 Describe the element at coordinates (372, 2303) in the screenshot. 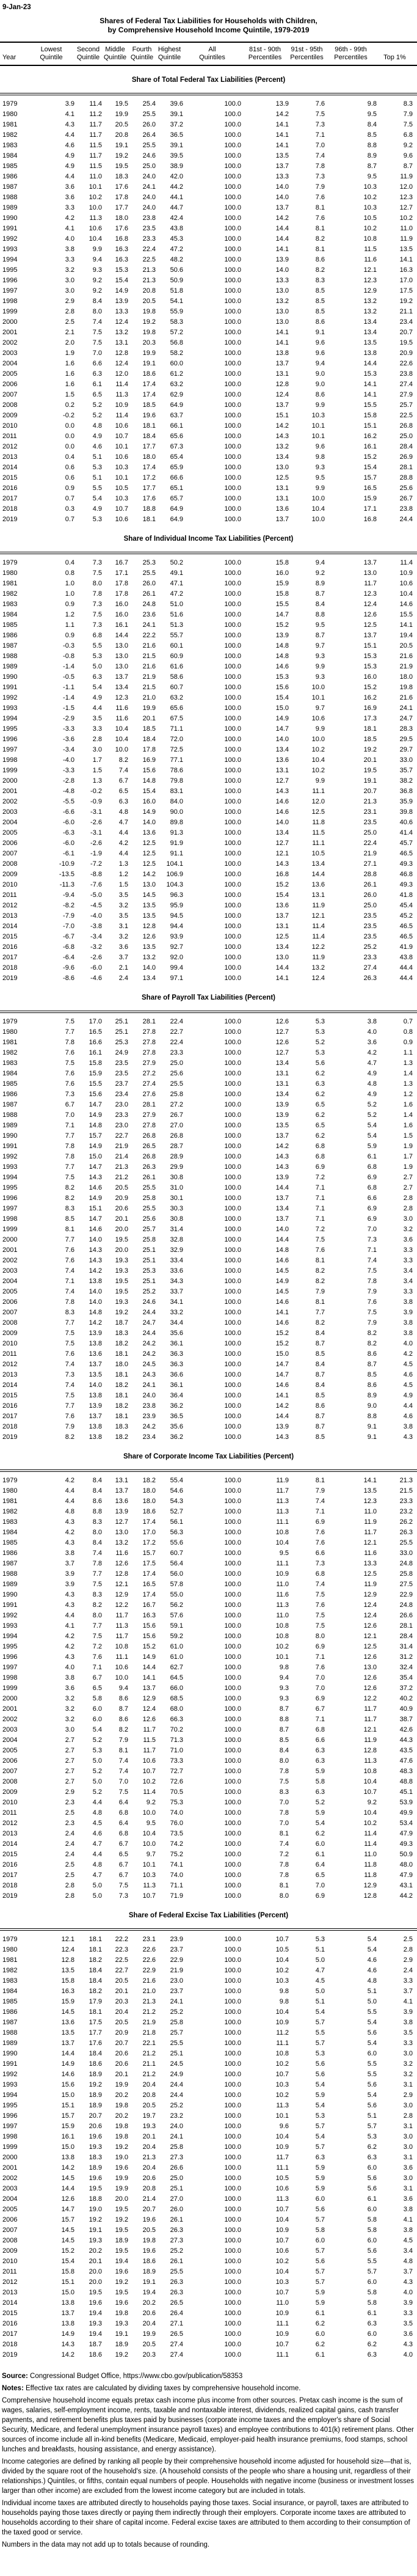

I see `value-cell: 5.8` at that location.